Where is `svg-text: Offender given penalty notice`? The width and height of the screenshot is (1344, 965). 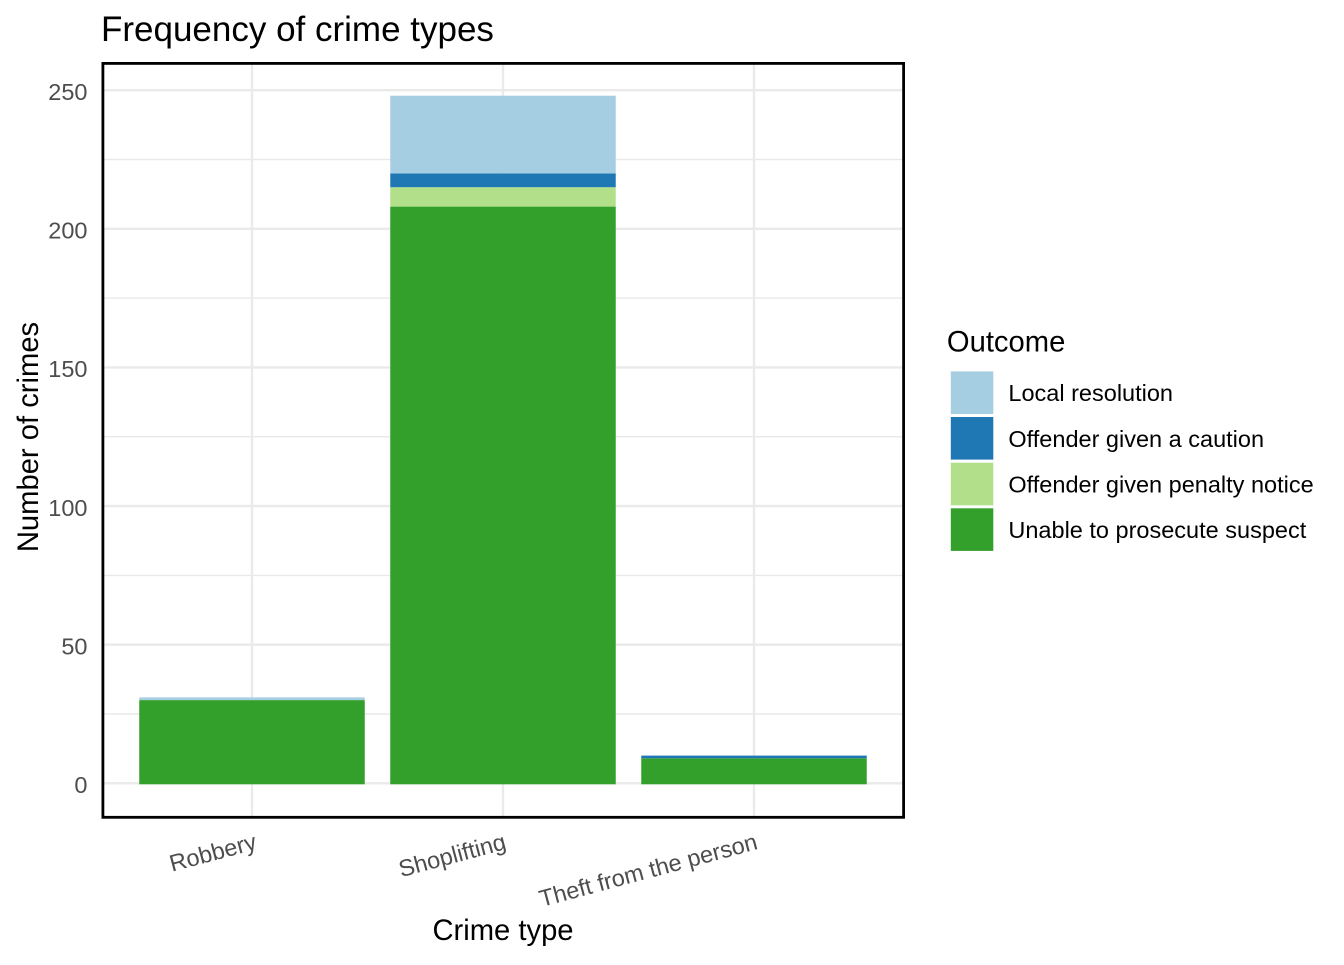 svg-text: Offender given penalty notice is located at coordinates (1160, 485).